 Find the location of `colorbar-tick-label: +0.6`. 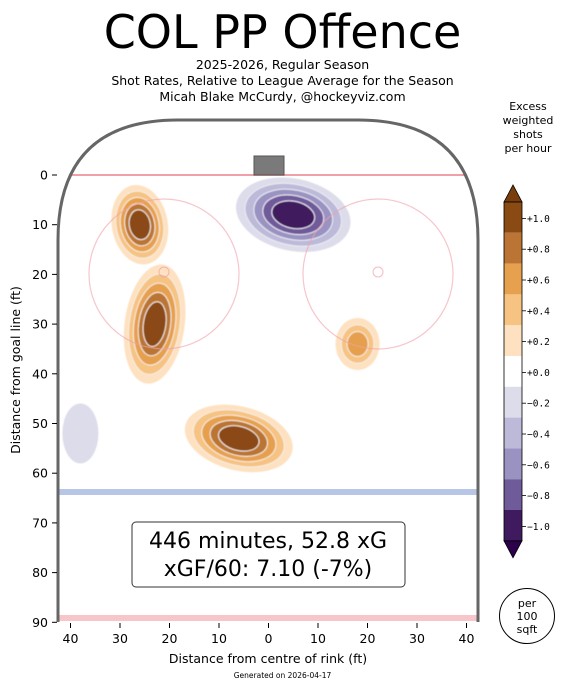

colorbar-tick-label: +0.6 is located at coordinates (538, 281).